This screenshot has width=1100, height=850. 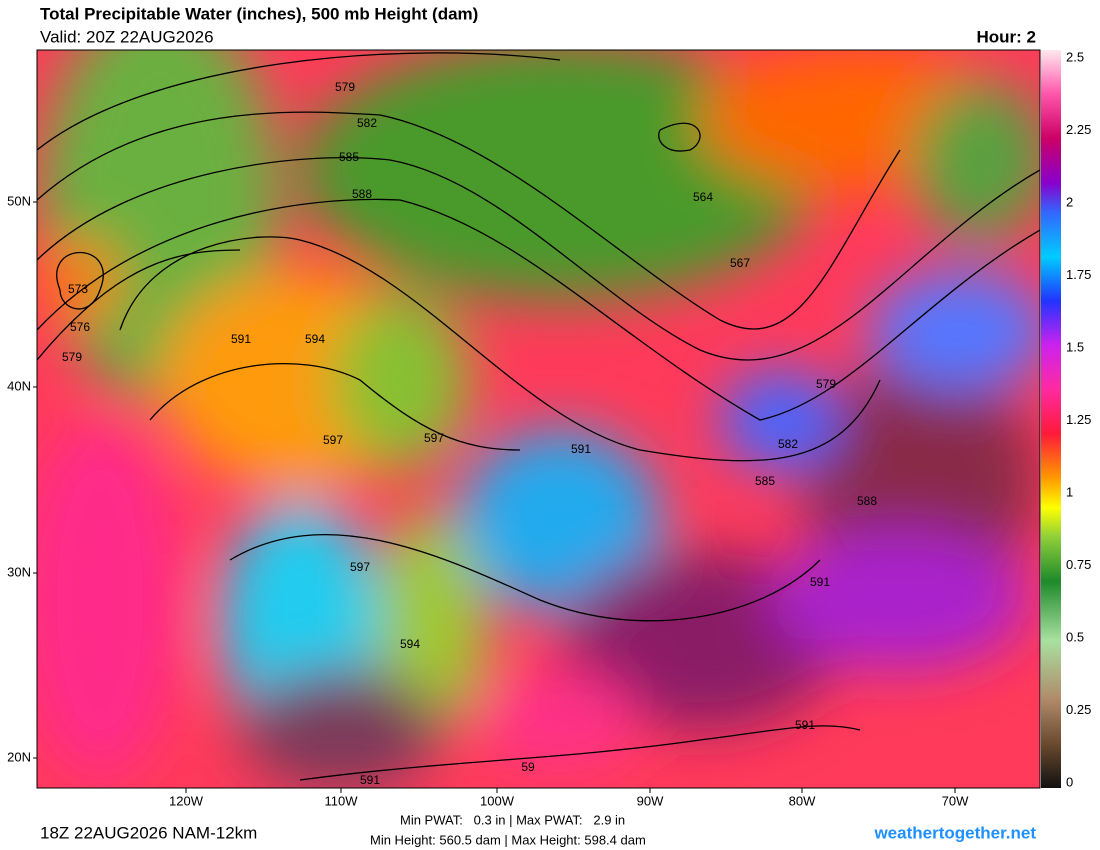 What do you see at coordinates (1069, 781) in the screenshot?
I see `colorbar-label: 0` at bounding box center [1069, 781].